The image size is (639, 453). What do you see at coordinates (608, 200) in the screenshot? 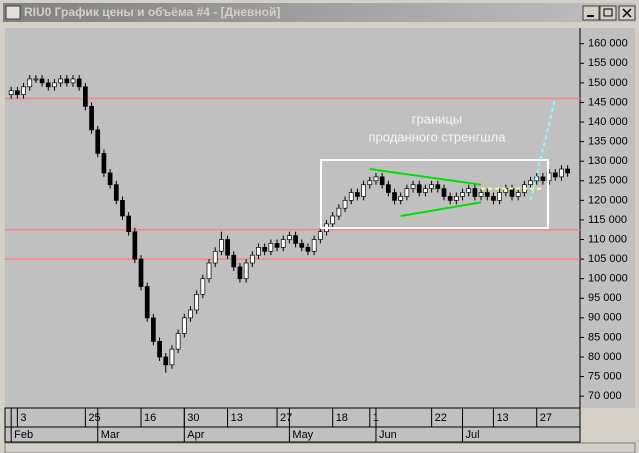
I see `y-tick-label: 120 000` at bounding box center [608, 200].